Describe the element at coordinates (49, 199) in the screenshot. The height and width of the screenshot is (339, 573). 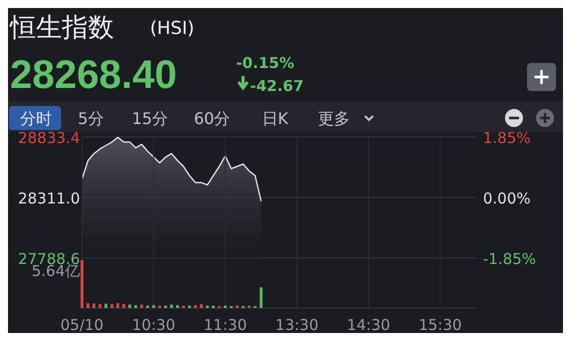
I see `y-tick-label: 28311.0` at that location.